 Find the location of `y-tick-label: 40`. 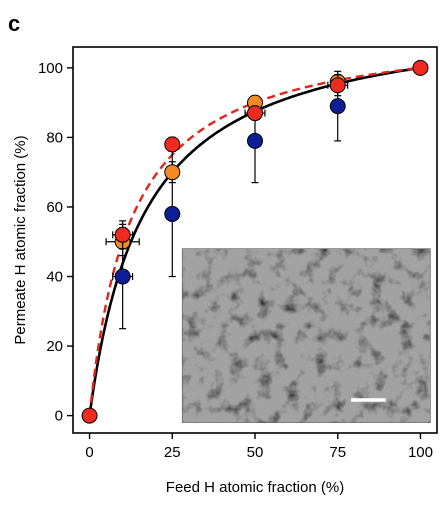

y-tick-label: 40 is located at coordinates (54, 277).